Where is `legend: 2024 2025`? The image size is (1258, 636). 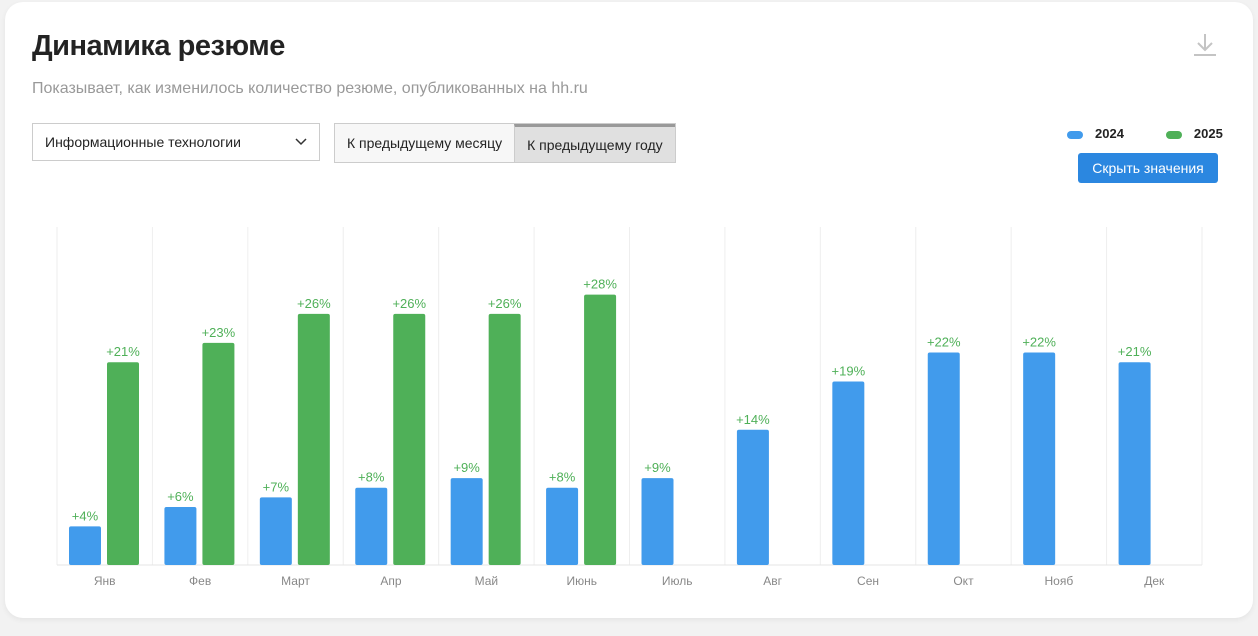 legend: 2024 2025 is located at coordinates (1145, 133).